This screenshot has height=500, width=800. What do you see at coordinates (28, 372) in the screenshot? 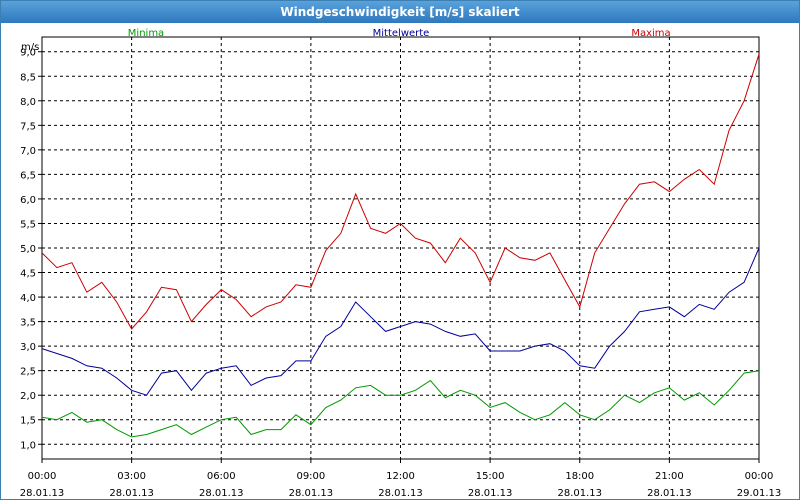
I see `y-tick-label: 2,5` at bounding box center [28, 372].